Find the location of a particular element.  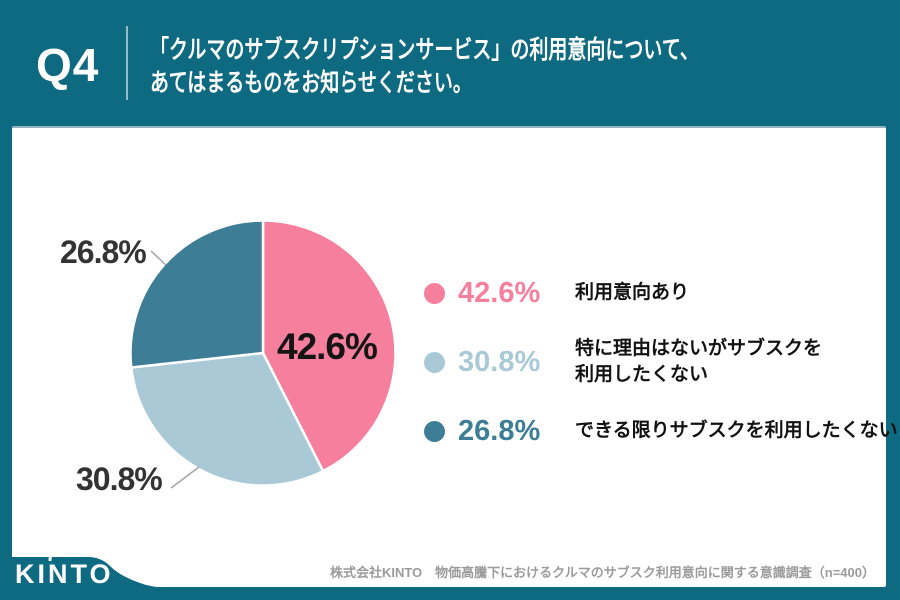

legend-dot-teal-icon is located at coordinates (434, 431).